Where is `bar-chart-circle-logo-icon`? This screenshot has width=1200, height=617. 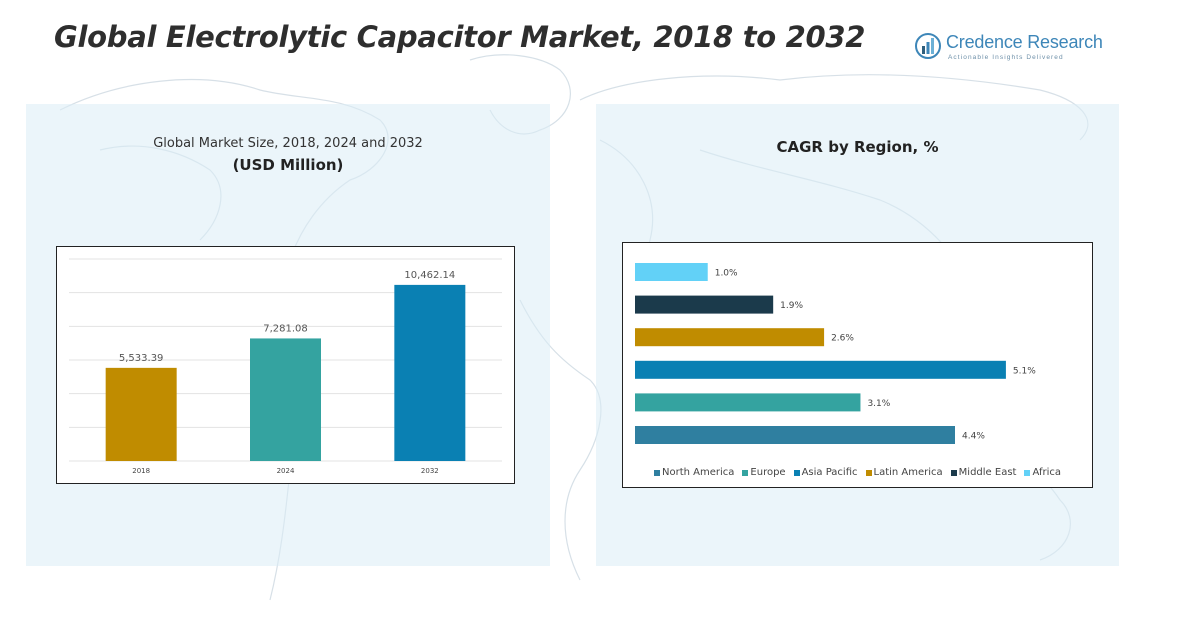 bar-chart-circle-logo-icon is located at coordinates (928, 46).